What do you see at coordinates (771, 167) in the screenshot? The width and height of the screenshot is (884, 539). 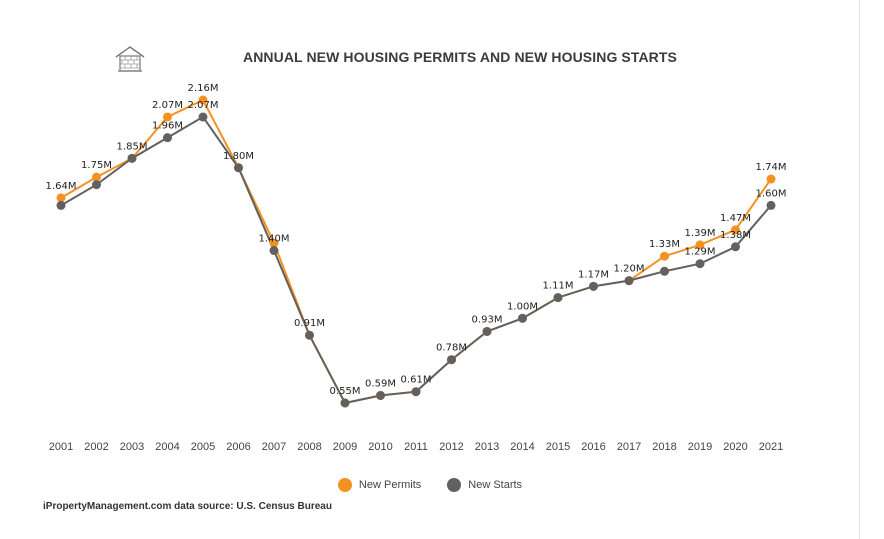 I see `data-label-new-permits-2021: 1.74M` at bounding box center [771, 167].